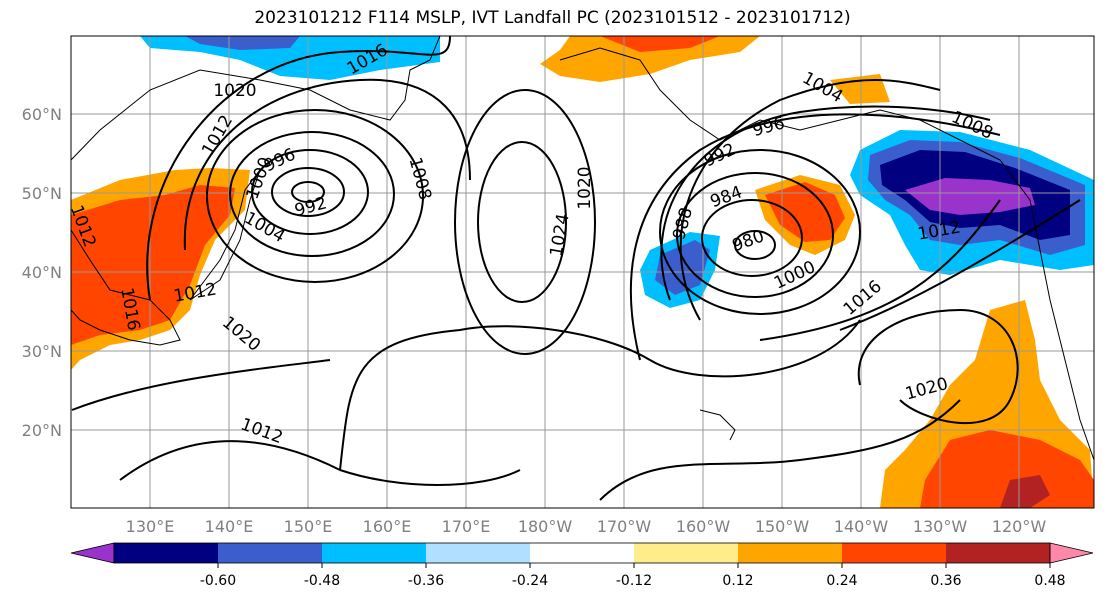 The width and height of the screenshot is (1105, 601). What do you see at coordinates (624, 526) in the screenshot?
I see `lon-label: 170°W` at bounding box center [624, 526].